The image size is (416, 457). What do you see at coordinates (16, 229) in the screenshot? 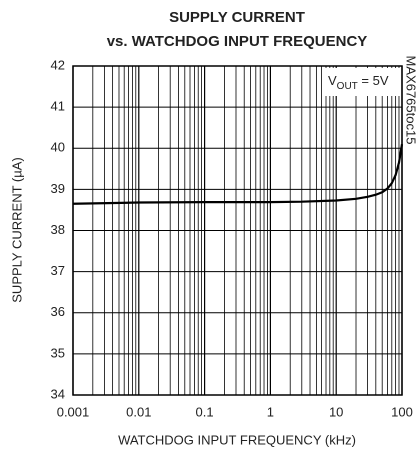
I see `y-axis-label: SUPPLY CURRENT (µA)` at bounding box center [16, 229].